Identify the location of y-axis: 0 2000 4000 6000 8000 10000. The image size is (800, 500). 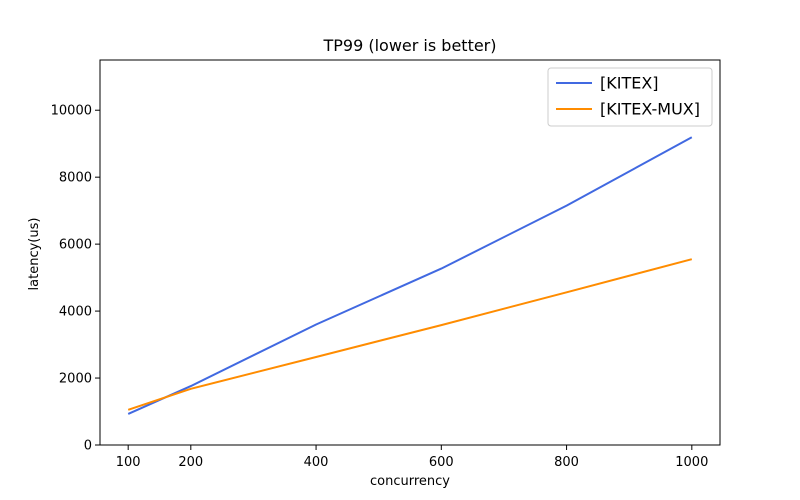
(75, 279).